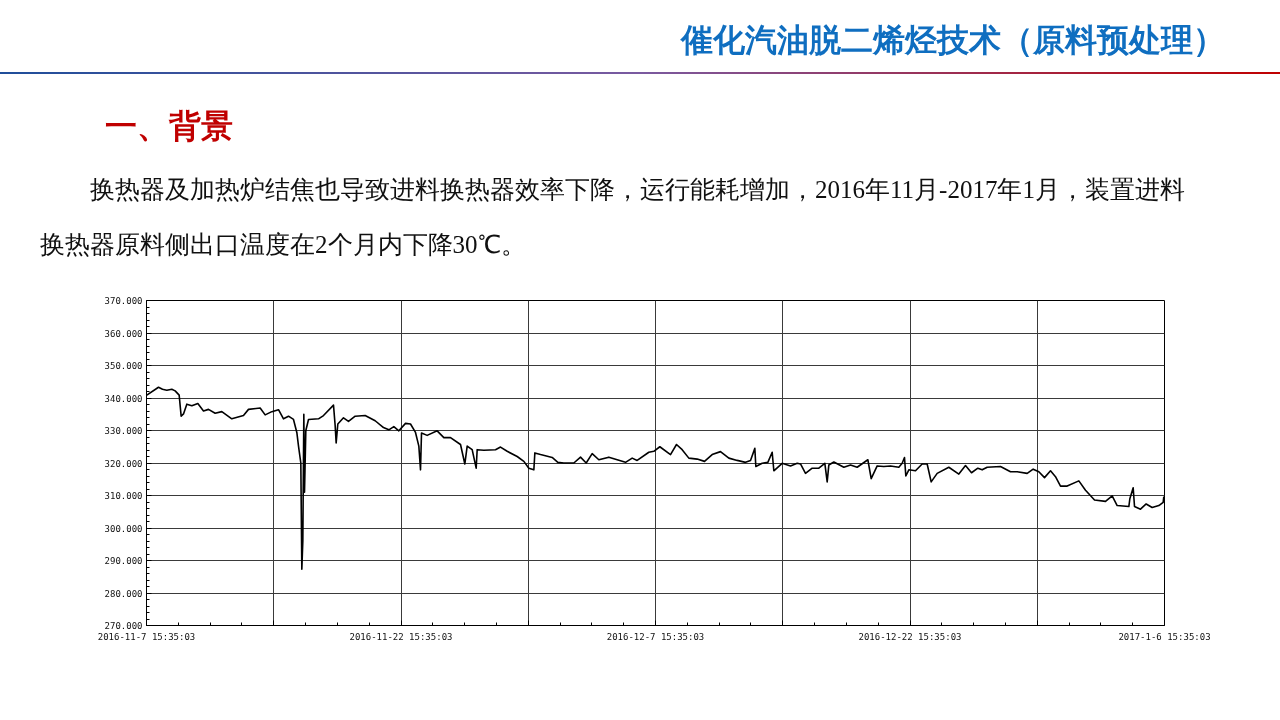 The height and width of the screenshot is (720, 1280). What do you see at coordinates (123, 496) in the screenshot?
I see `y-tick-label: 310.000` at bounding box center [123, 496].